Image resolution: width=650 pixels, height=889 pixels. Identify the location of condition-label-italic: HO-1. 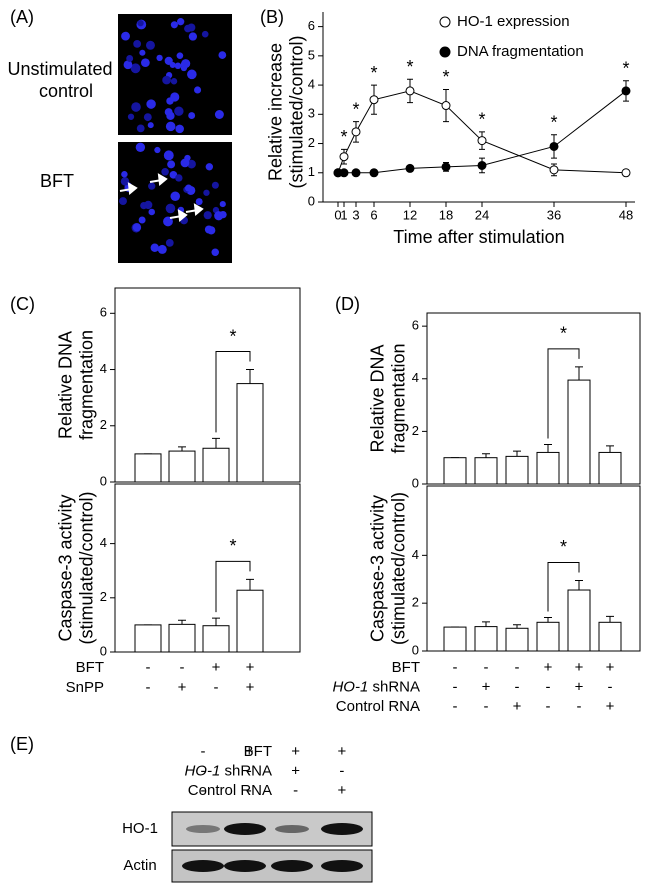
(202, 770).